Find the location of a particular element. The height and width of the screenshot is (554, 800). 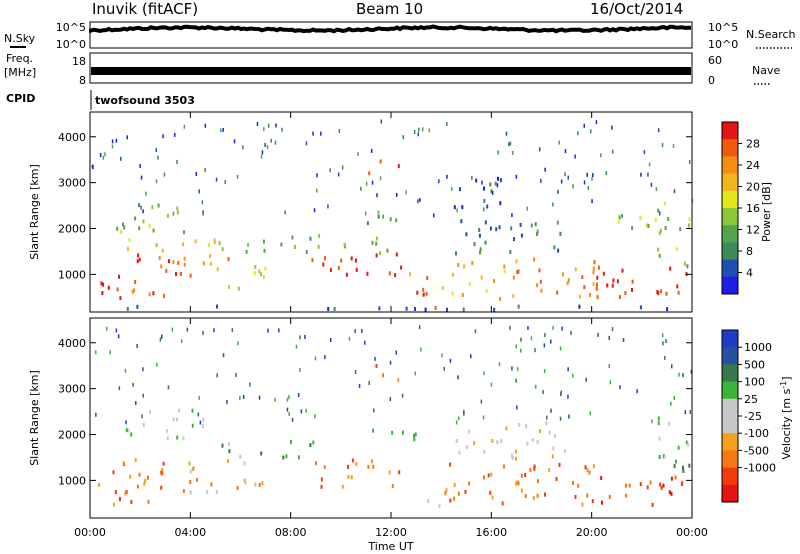

x-axis-label: Time UT is located at coordinates (390, 546).